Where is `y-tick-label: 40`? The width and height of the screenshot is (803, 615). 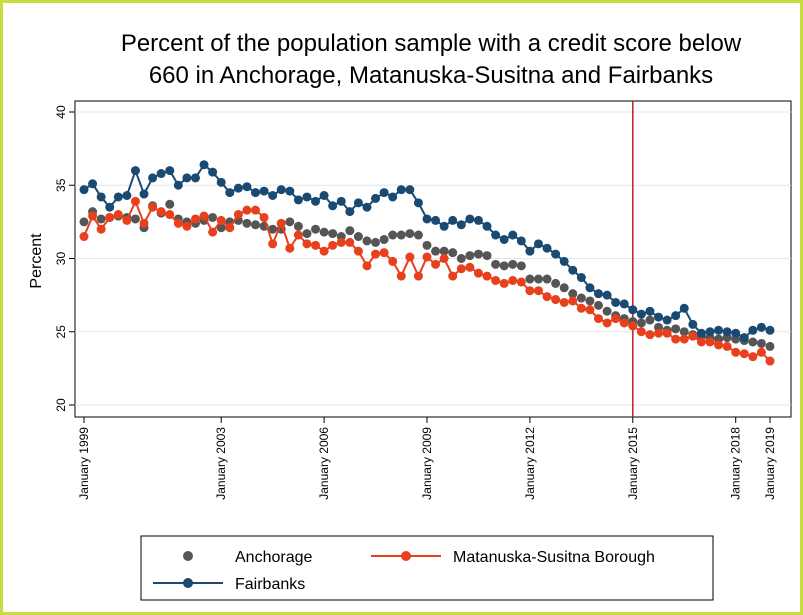
y-tick-label: 40 is located at coordinates (61, 112).